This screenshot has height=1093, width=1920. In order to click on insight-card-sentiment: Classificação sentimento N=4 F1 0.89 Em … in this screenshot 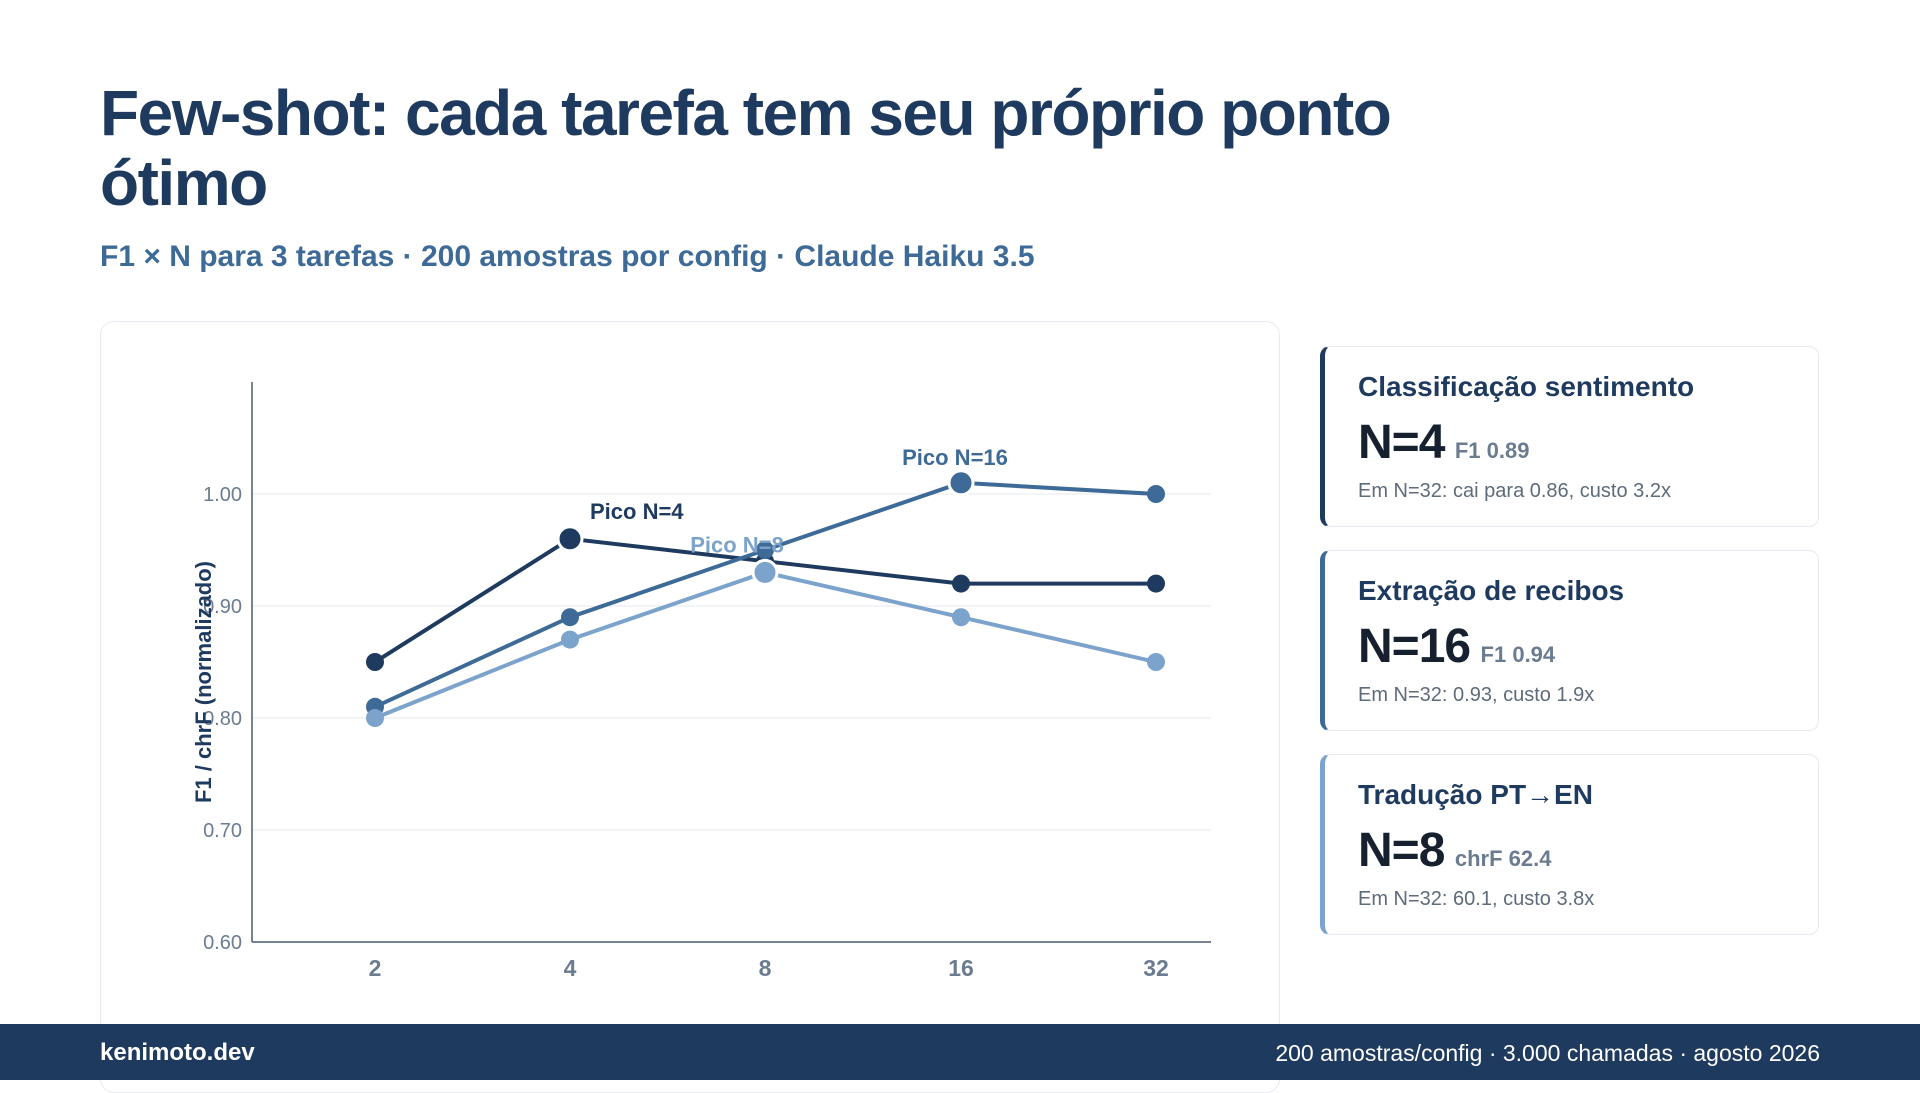, I will do `click(1569, 436)`.